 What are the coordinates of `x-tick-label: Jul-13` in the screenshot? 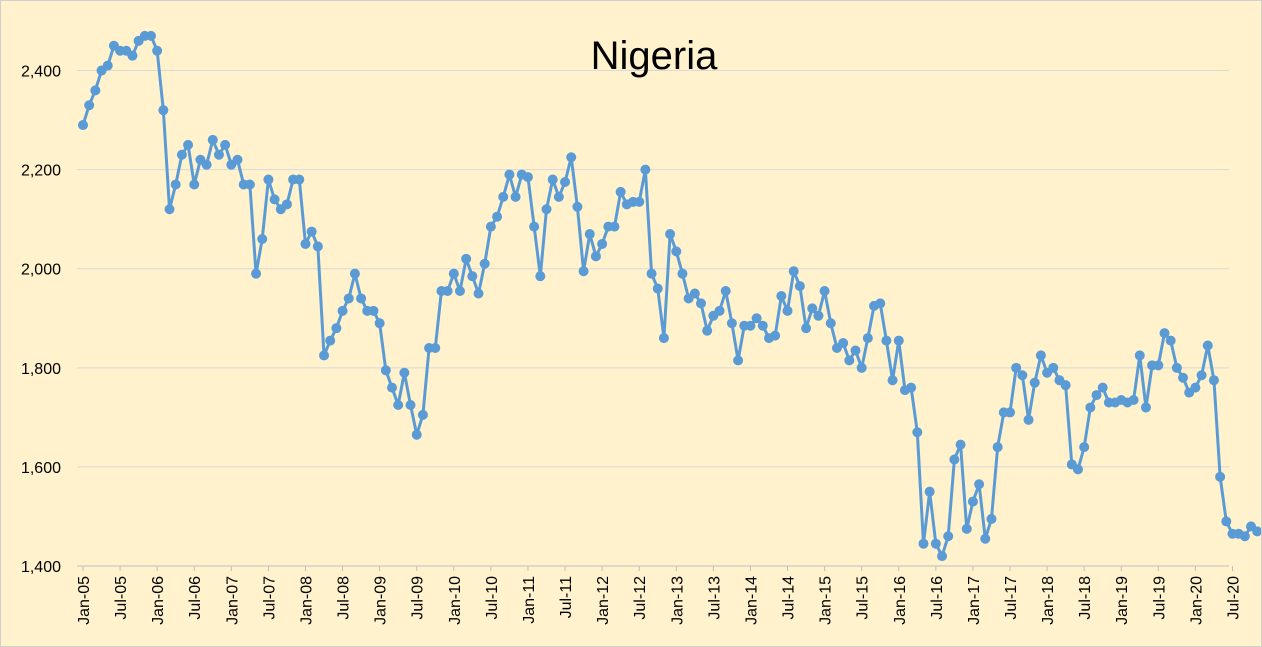 It's located at (714, 598).